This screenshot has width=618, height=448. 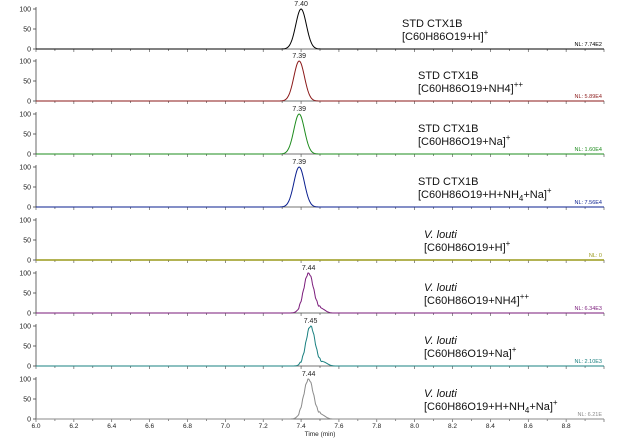 I want to click on x-tick-label: 6.2, so click(x=73, y=426).